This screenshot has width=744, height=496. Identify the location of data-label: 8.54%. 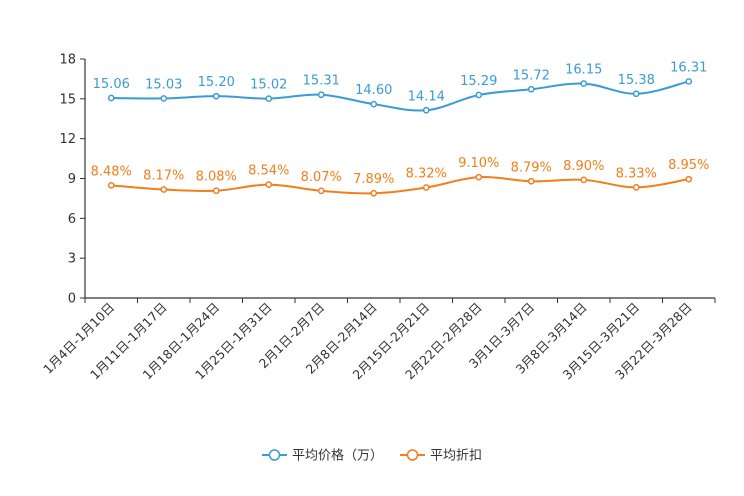
(268, 171).